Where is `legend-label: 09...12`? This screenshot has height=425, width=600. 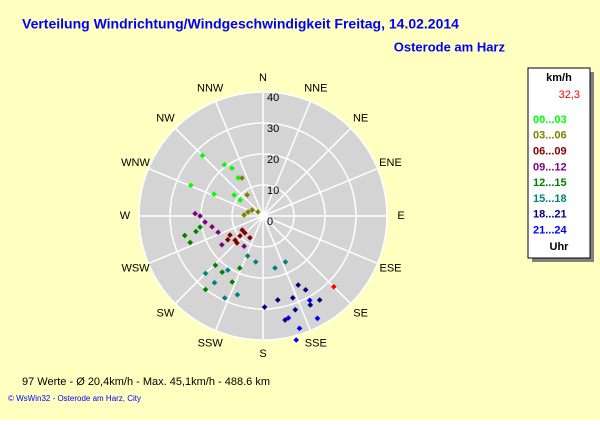
legend-label: 09...12 is located at coordinates (550, 167).